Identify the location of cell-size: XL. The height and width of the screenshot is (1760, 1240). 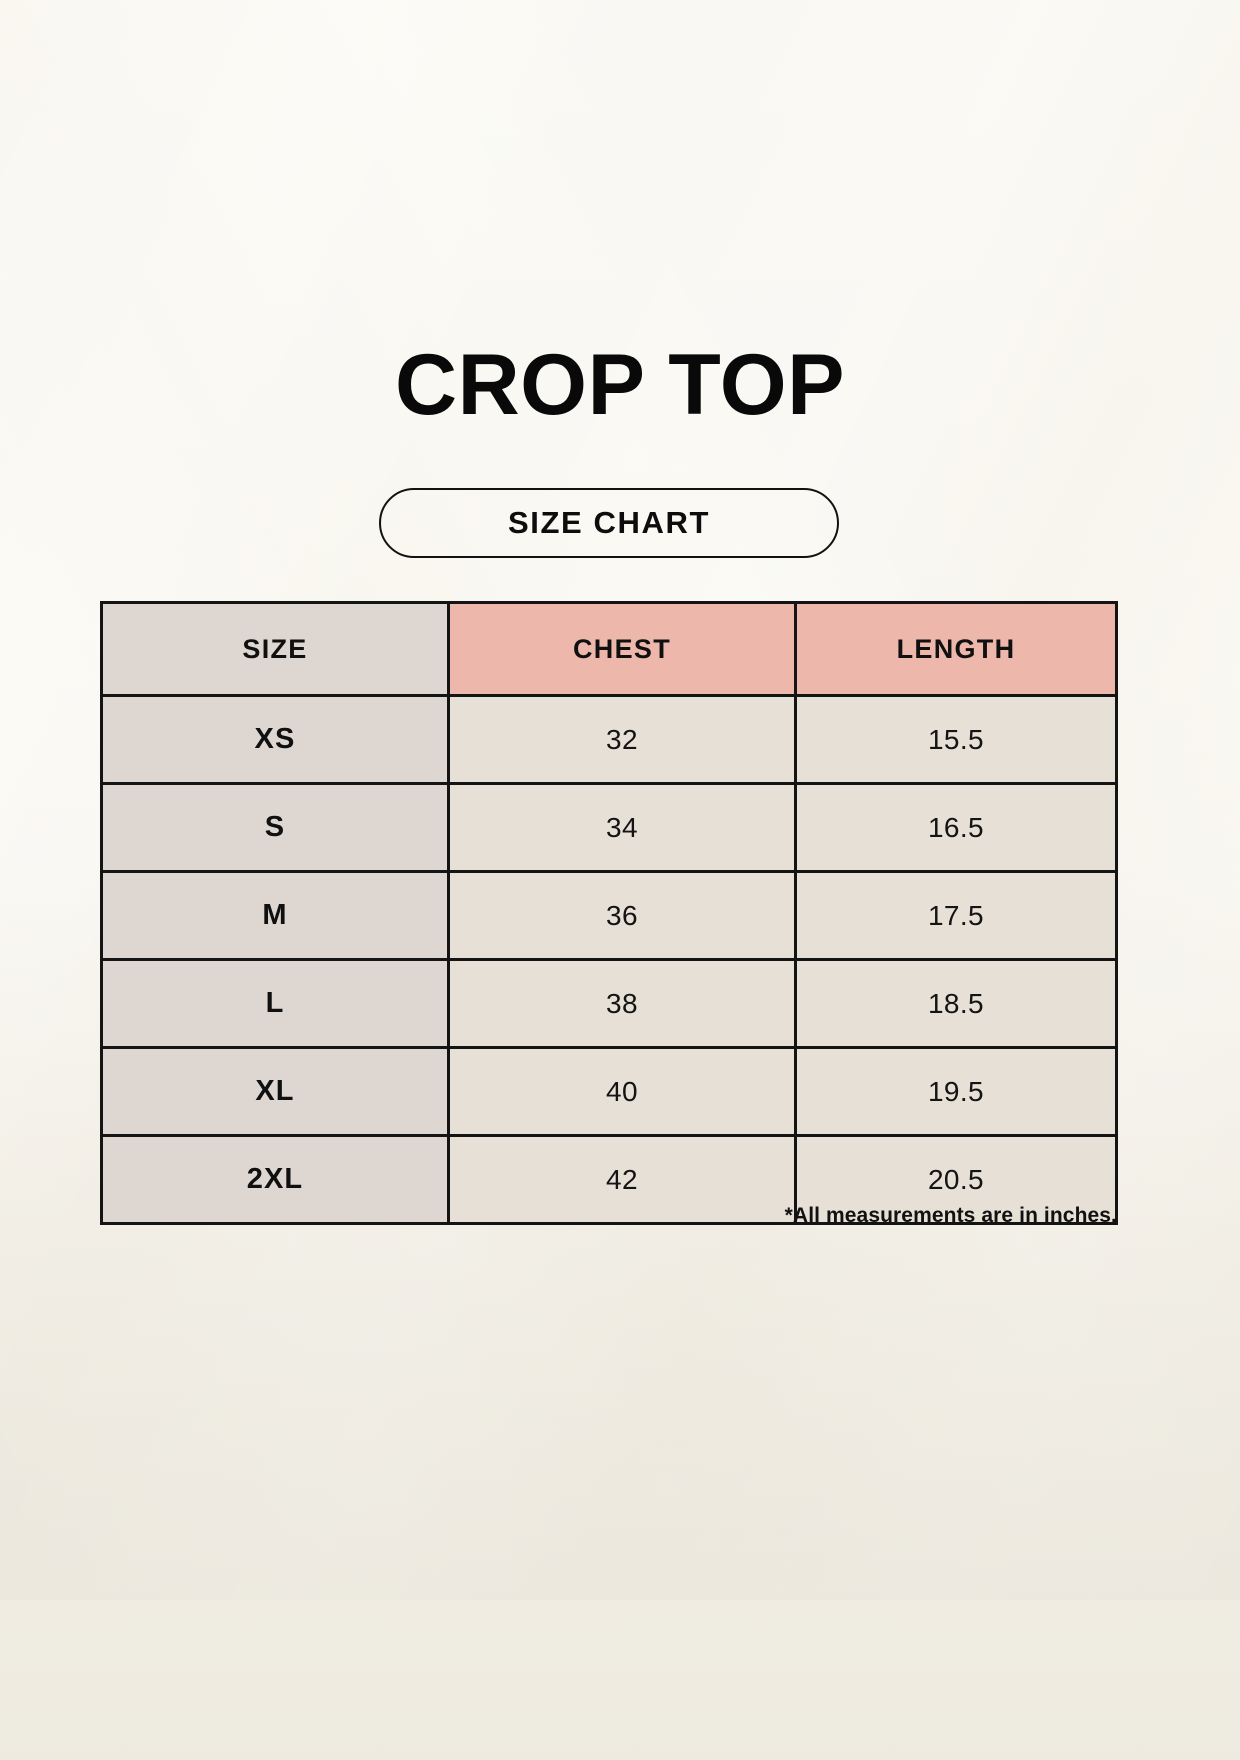
(275, 1091).